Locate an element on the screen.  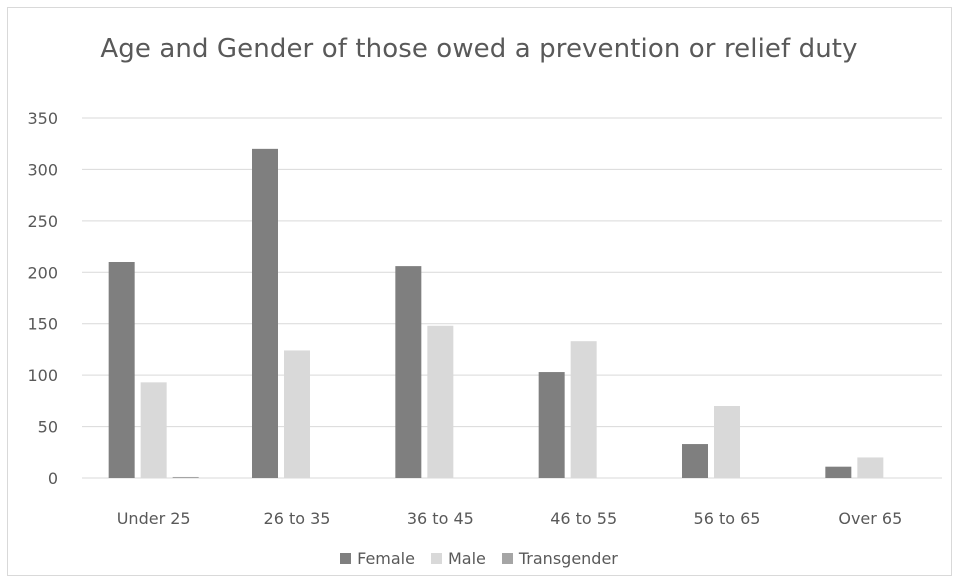
legend-swatch-female is located at coordinates (346, 558).